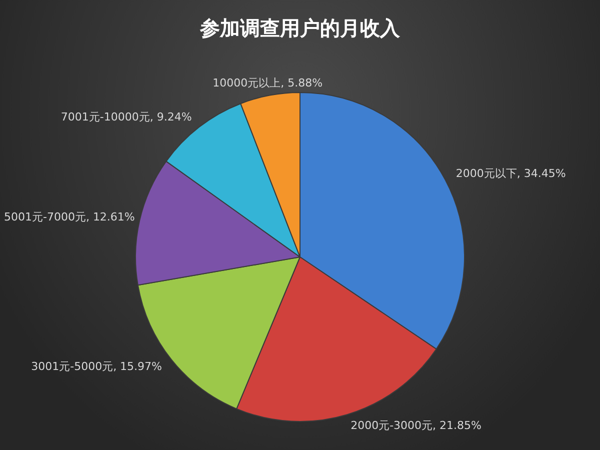  I want to click on slice-label: 2000元-3000元, 21.85%, so click(416, 425).